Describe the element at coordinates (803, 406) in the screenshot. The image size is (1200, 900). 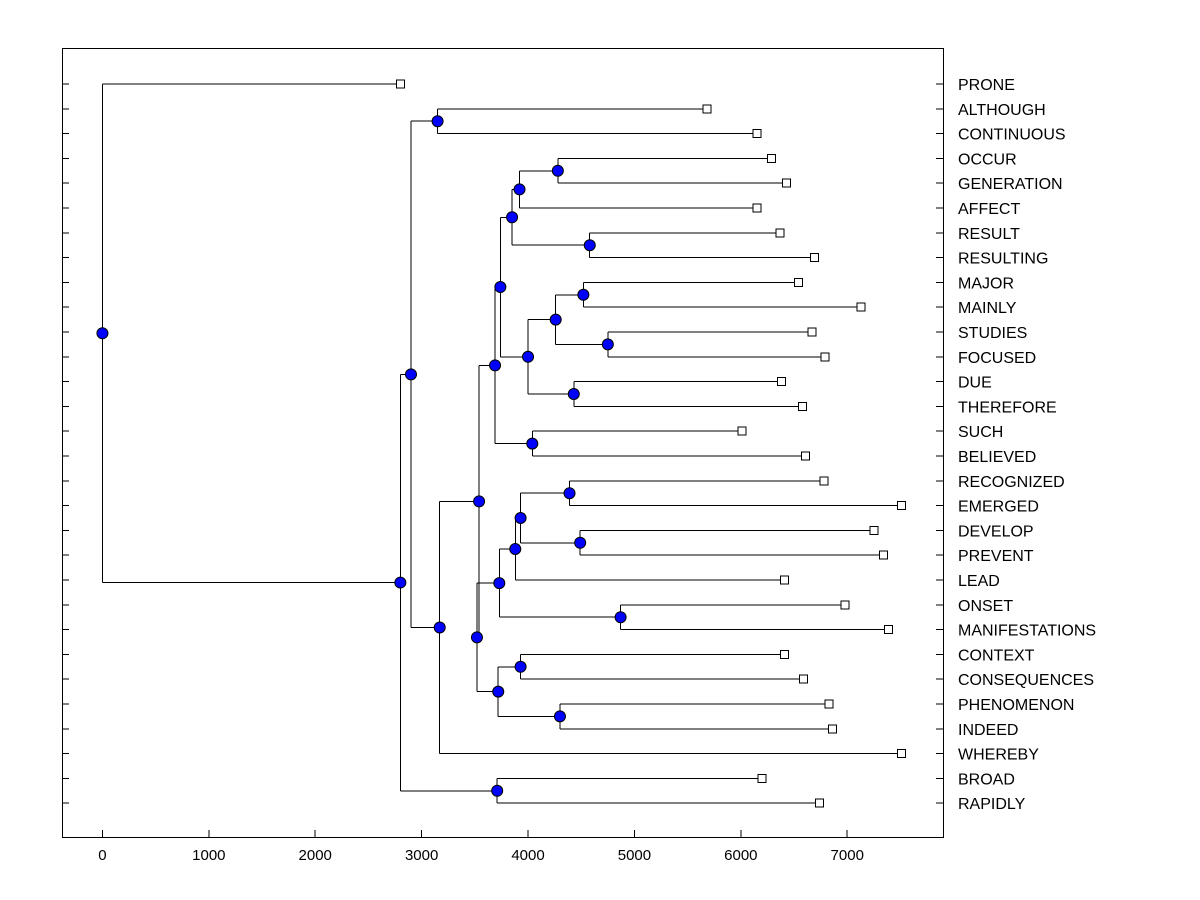
I see `leaf-marker-therefore` at that location.